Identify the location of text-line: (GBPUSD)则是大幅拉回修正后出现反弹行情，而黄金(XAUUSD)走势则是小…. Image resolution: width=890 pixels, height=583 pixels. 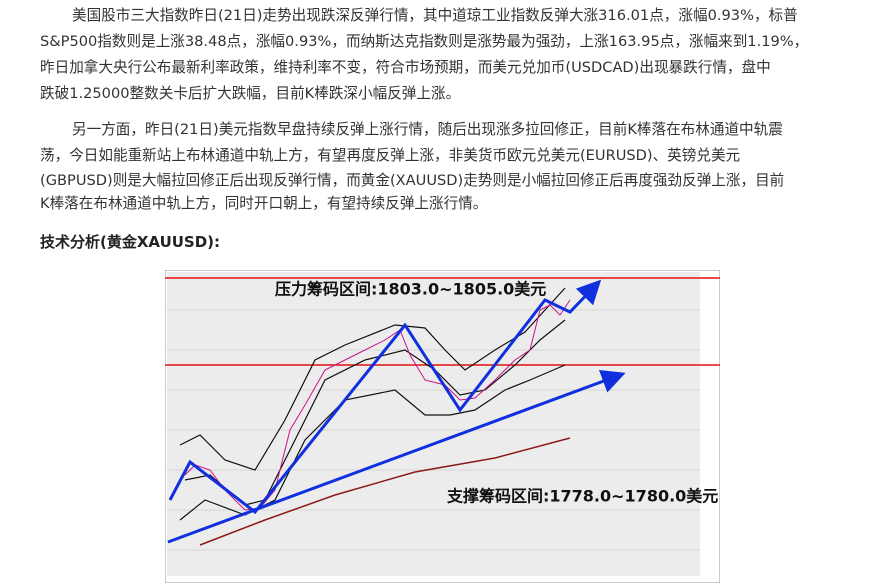
(412, 180).